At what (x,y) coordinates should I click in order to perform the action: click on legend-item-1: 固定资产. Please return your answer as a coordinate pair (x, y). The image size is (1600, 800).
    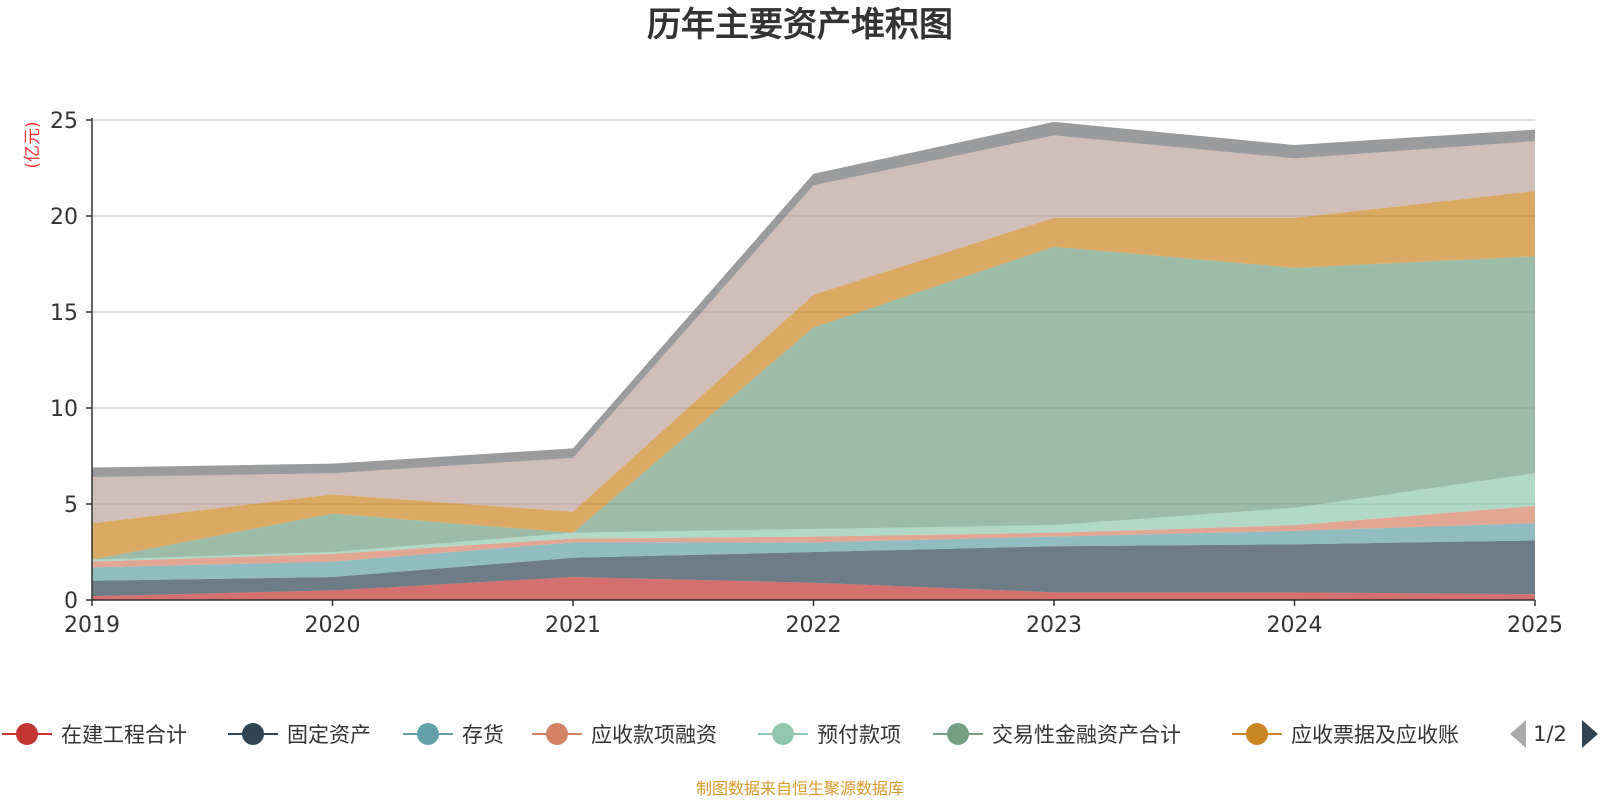
    Looking at the image, I should click on (299, 735).